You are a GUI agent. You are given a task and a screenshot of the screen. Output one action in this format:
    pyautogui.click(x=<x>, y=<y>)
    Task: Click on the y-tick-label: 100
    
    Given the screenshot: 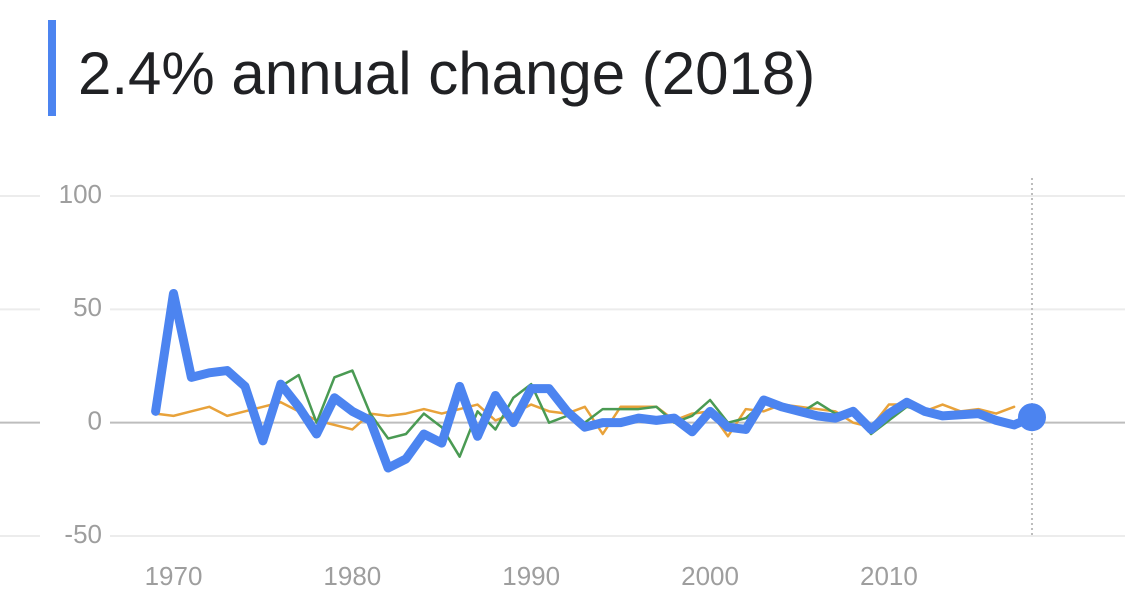 What is the action you would take?
    pyautogui.click(x=80, y=194)
    